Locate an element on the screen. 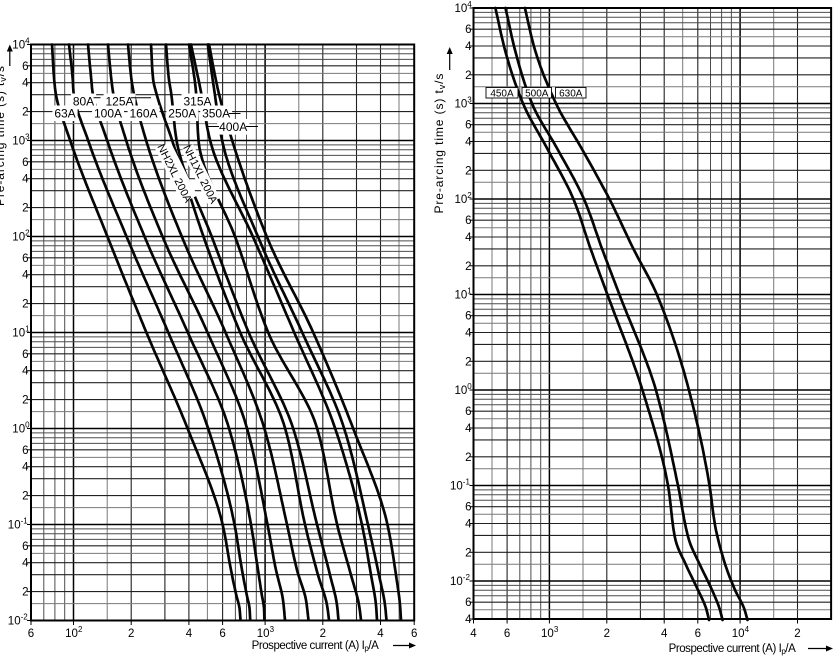 Image resolution: width=834 pixels, height=662 pixels. svg-text: 100A is located at coordinates (108, 114).